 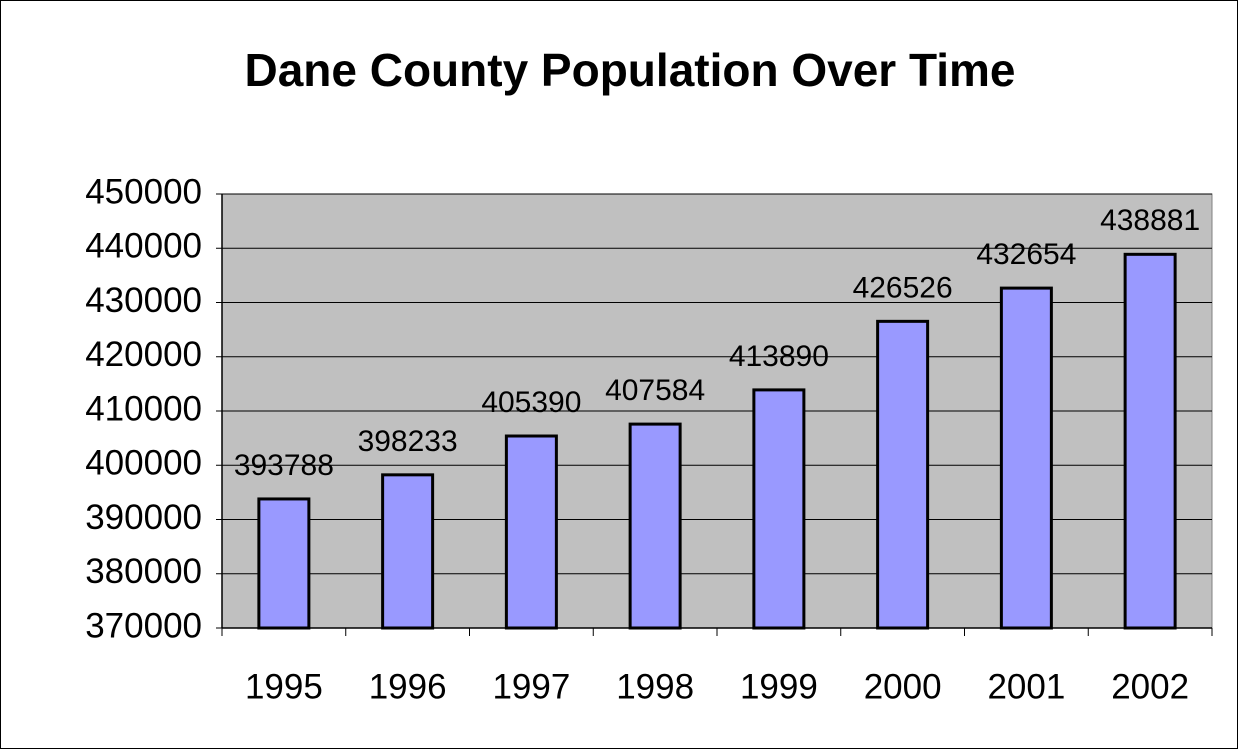 What do you see at coordinates (408, 686) in the screenshot?
I see `x-tick-label: 1996` at bounding box center [408, 686].